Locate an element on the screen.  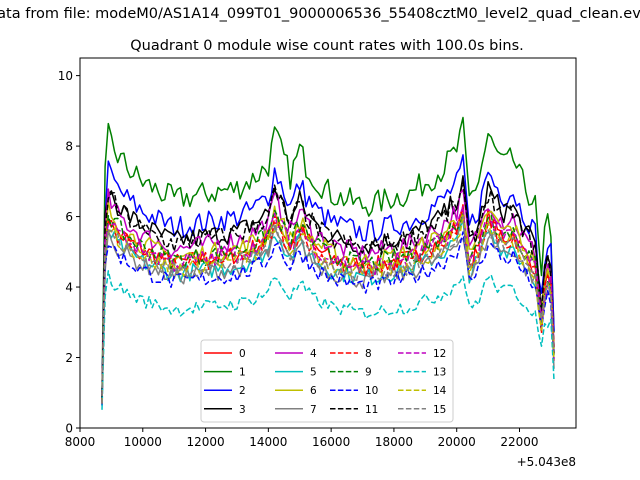
legend-label-3: 3 is located at coordinates (242, 410).